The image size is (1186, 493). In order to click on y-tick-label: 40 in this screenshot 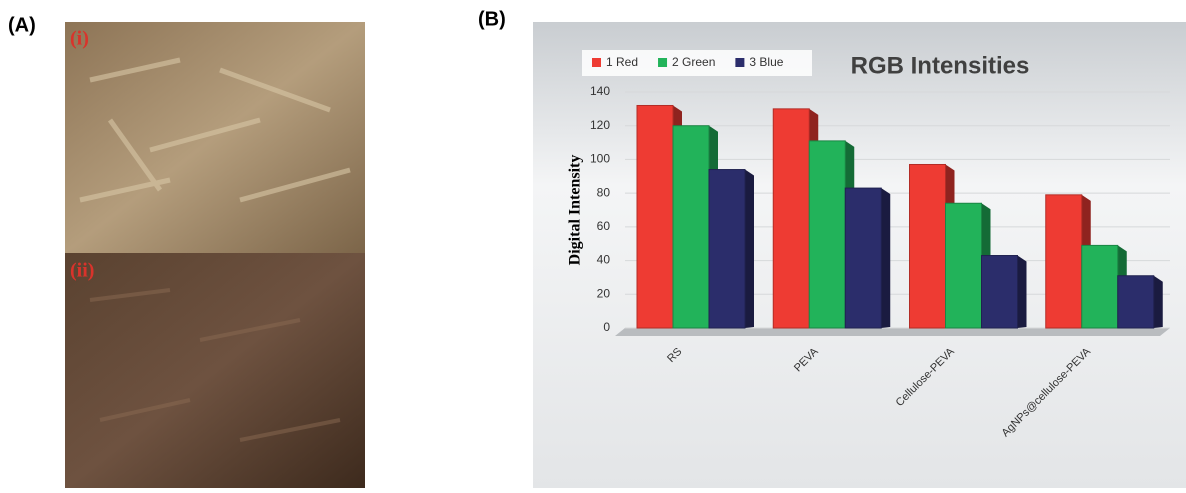, I will do `click(604, 260)`.